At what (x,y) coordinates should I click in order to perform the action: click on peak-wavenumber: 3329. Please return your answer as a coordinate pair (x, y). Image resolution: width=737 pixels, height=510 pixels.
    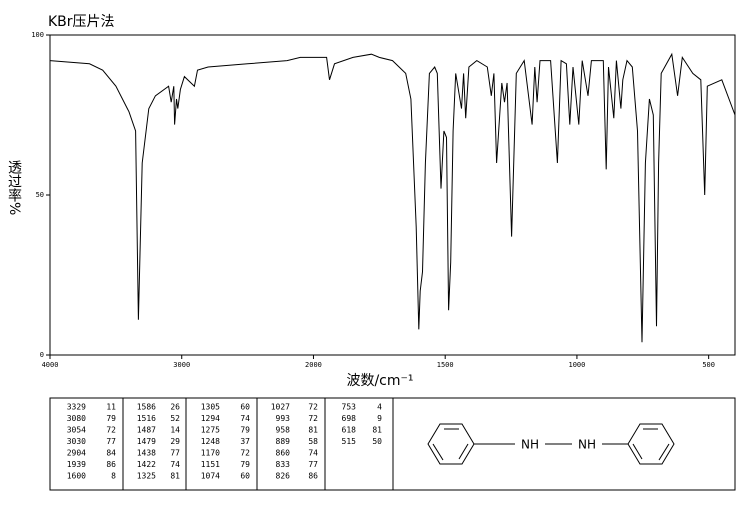
    Looking at the image, I should click on (76, 407).